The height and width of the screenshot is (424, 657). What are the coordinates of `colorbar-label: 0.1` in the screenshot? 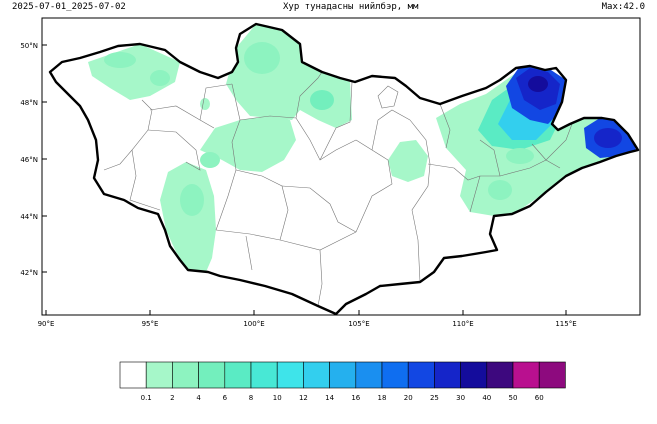 It's located at (146, 398).